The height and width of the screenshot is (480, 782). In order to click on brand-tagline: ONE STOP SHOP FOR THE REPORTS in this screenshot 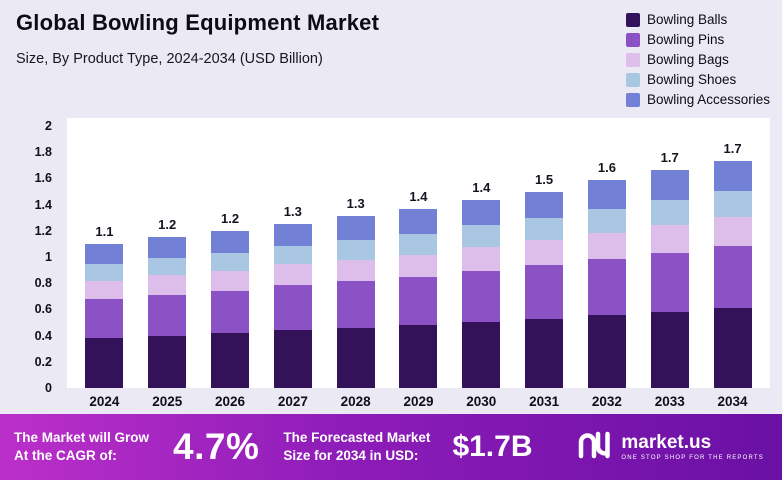, I will do `click(692, 458)`.